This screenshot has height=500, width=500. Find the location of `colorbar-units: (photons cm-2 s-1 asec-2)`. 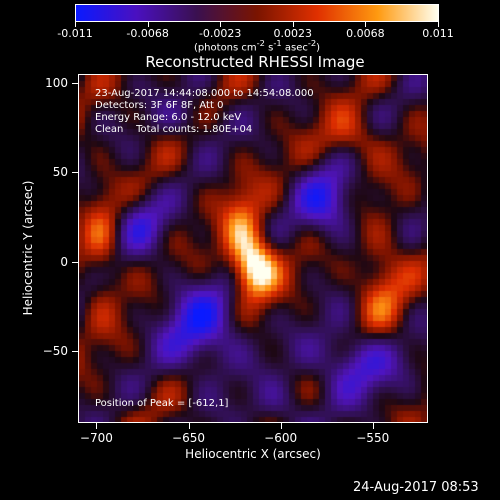

colorbar-units: (photons cm-2 s-1 asec-2) is located at coordinates (257, 46).